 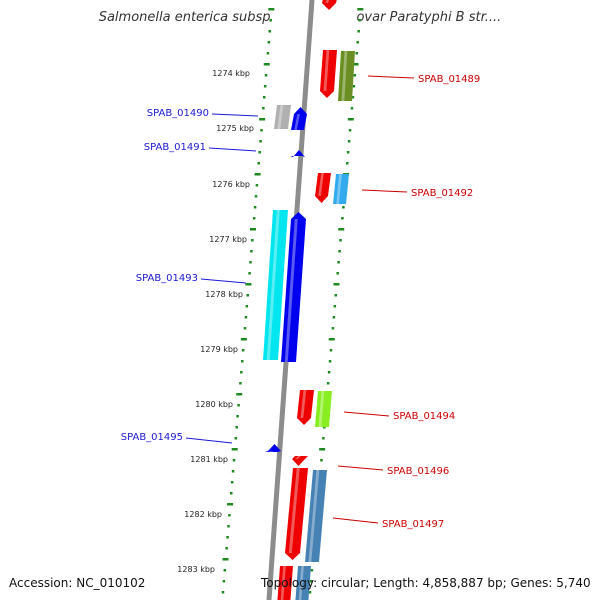 I want to click on gene-label: SPAB_01494, so click(x=424, y=416).